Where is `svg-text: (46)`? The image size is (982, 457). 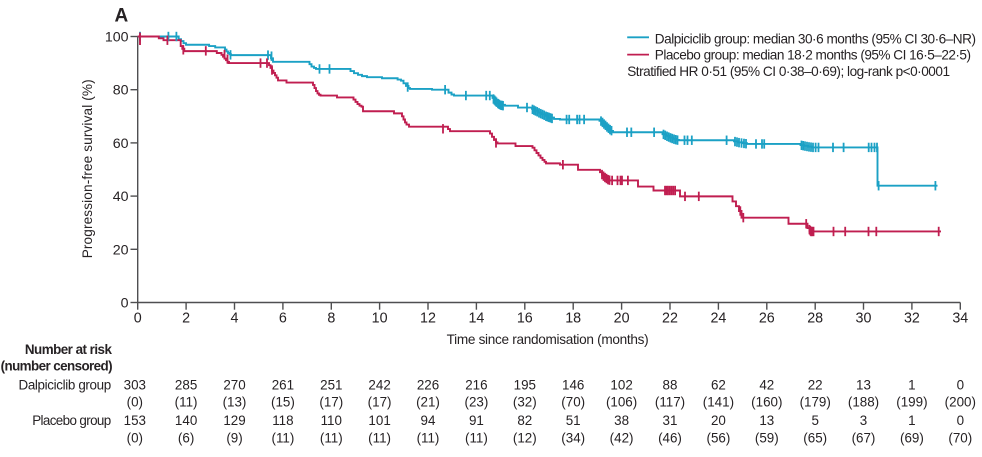 svg-text: (46) is located at coordinates (670, 437).